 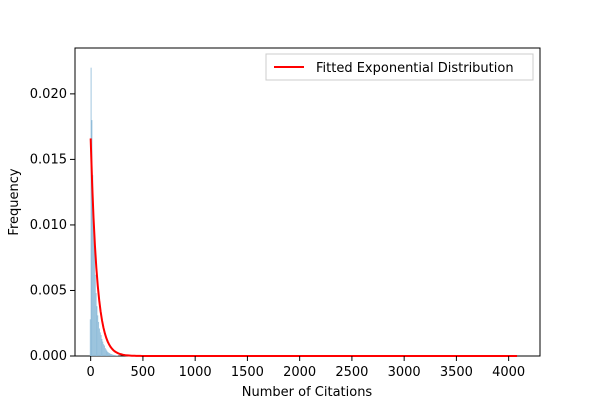 I want to click on legend: Fitted Exponential Distribution, so click(x=399, y=67).